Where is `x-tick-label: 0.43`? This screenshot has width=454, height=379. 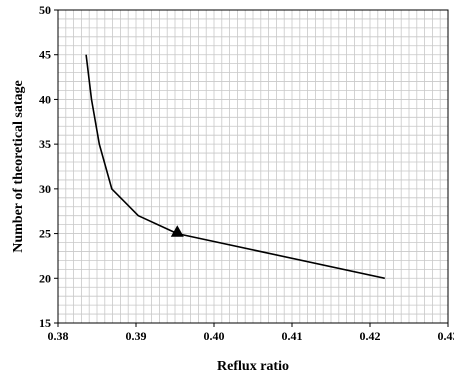 x-tick-label: 0.43 is located at coordinates (446, 336).